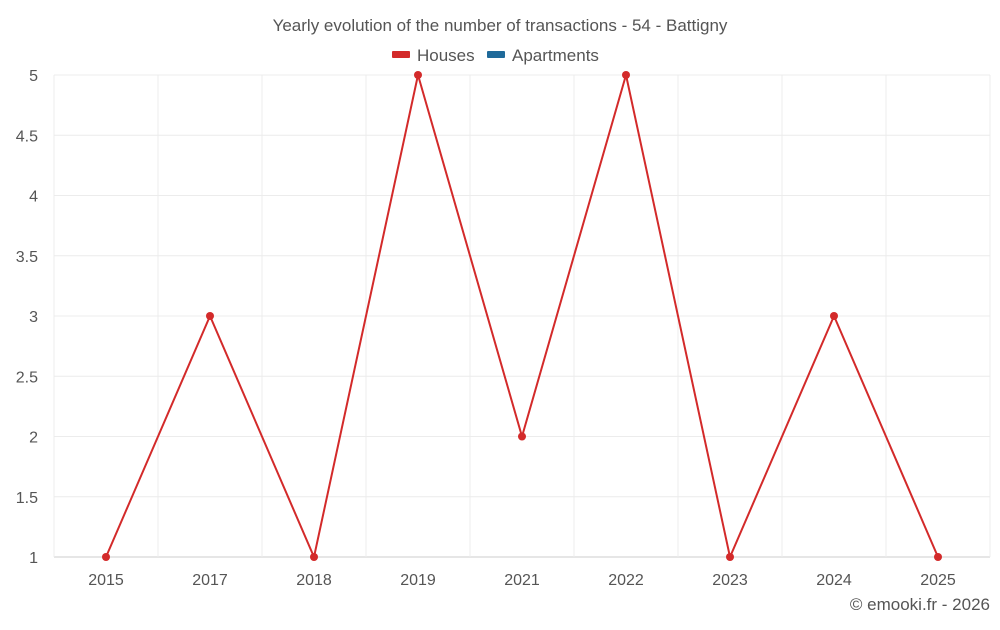 The width and height of the screenshot is (1000, 630). Describe the element at coordinates (446, 55) in the screenshot. I see `legend-label-houses: Houses` at that location.